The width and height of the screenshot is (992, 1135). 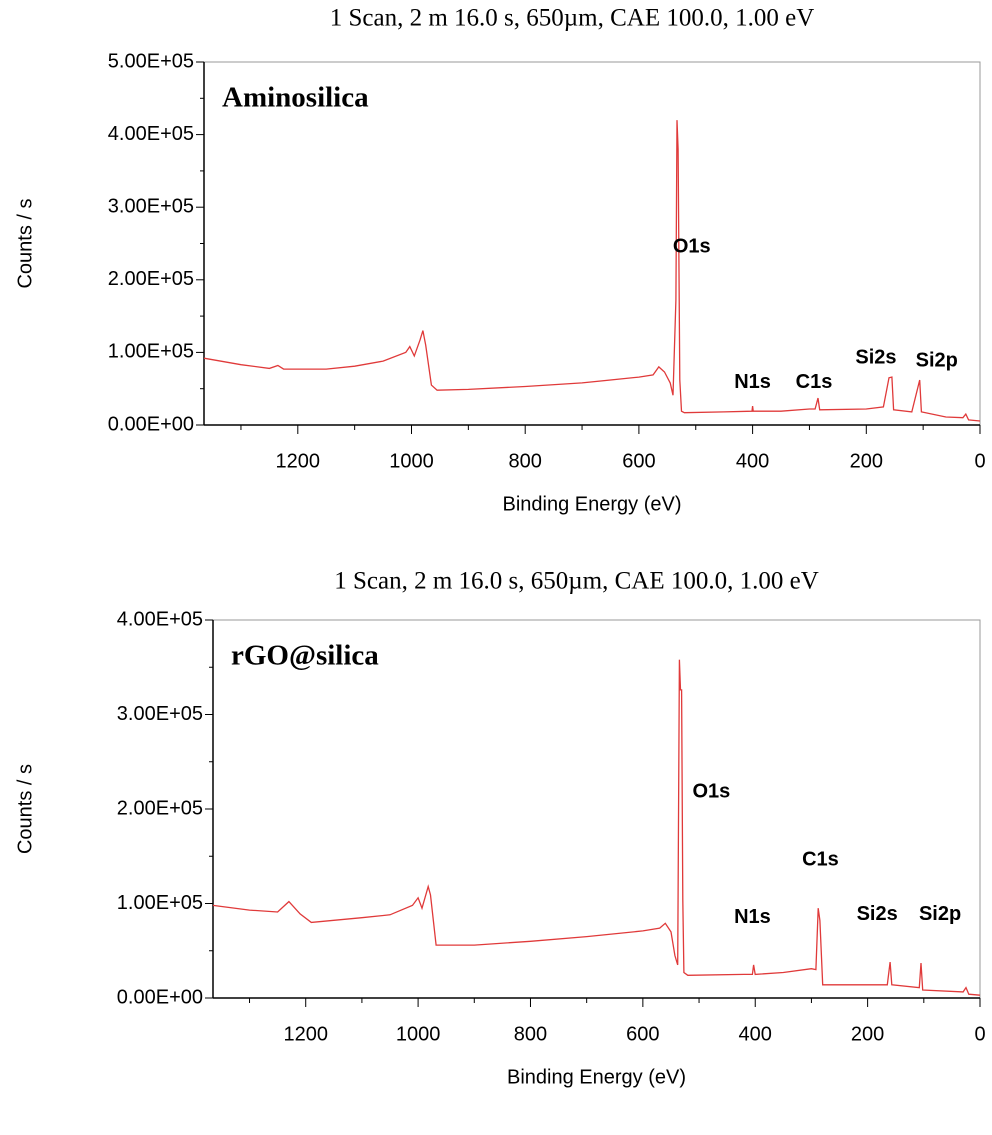 I want to click on y-tick-label: 5.00E+05, so click(x=151, y=61).